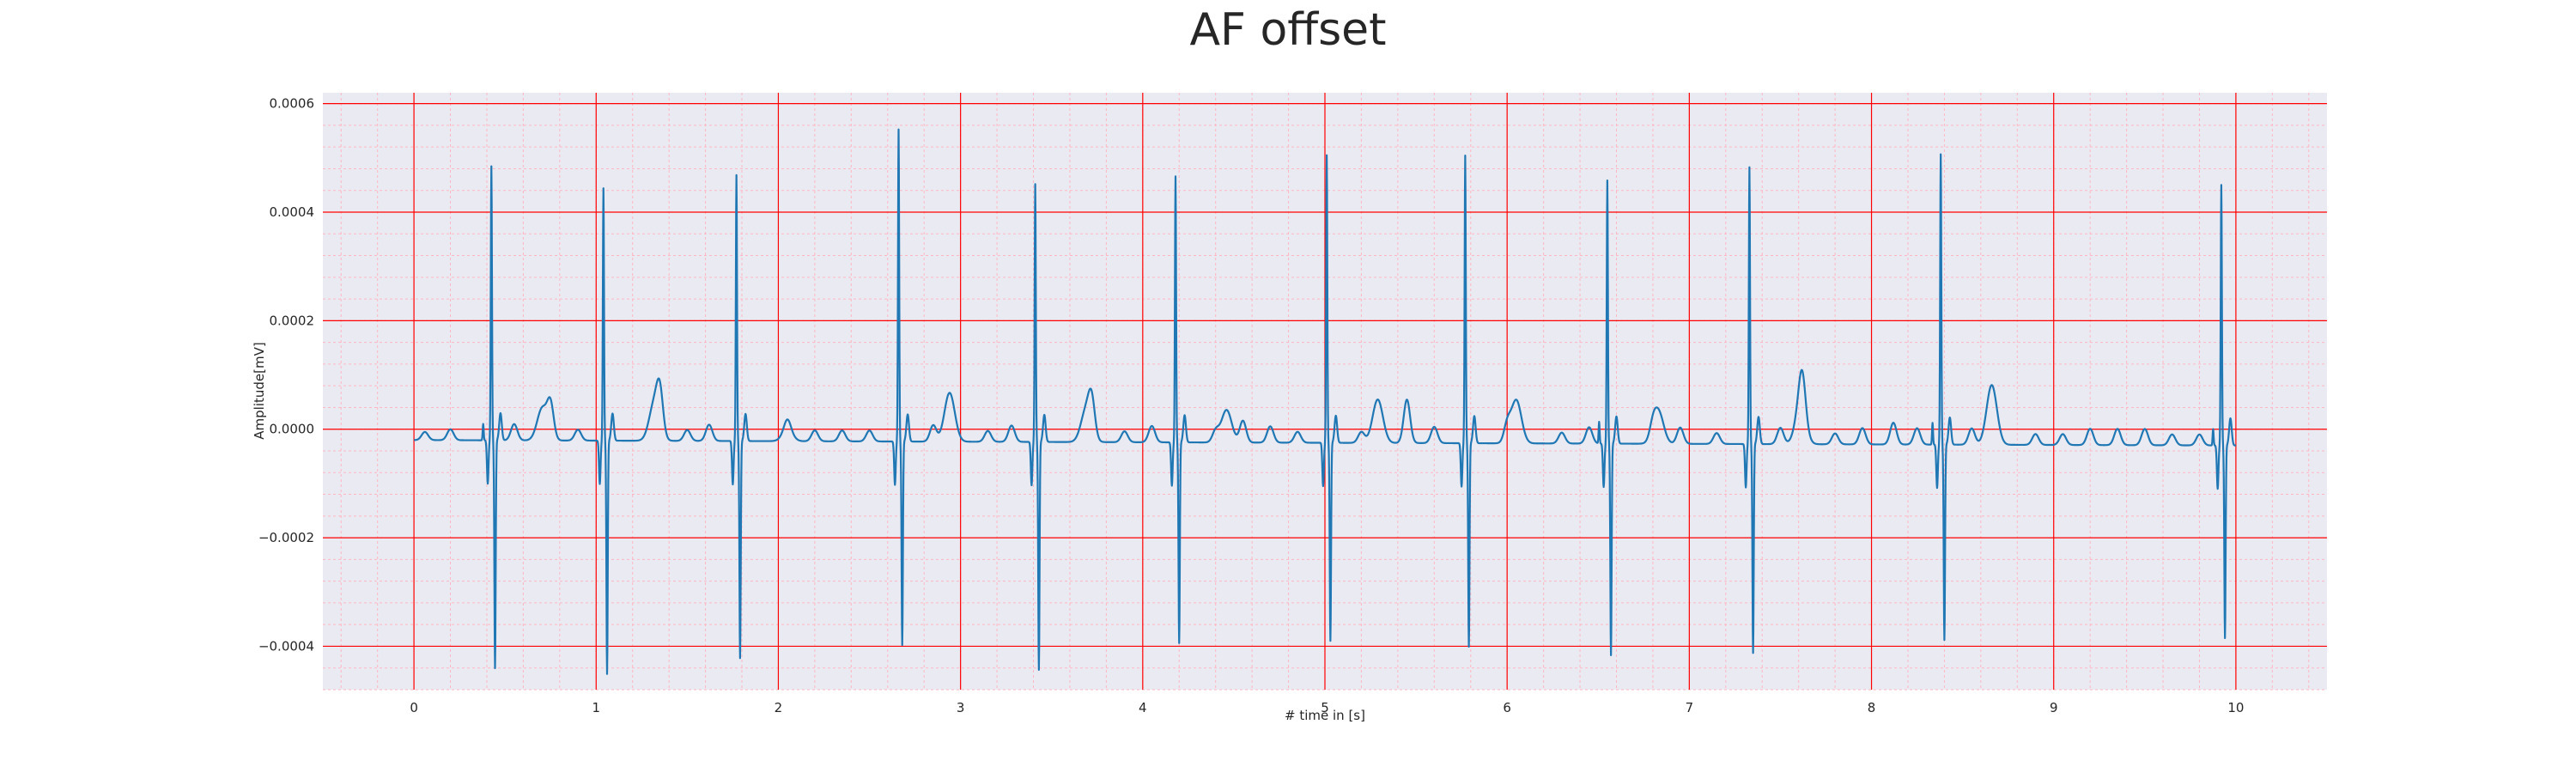  What do you see at coordinates (1507, 707) in the screenshot?
I see `x-tick-label: 6` at bounding box center [1507, 707].